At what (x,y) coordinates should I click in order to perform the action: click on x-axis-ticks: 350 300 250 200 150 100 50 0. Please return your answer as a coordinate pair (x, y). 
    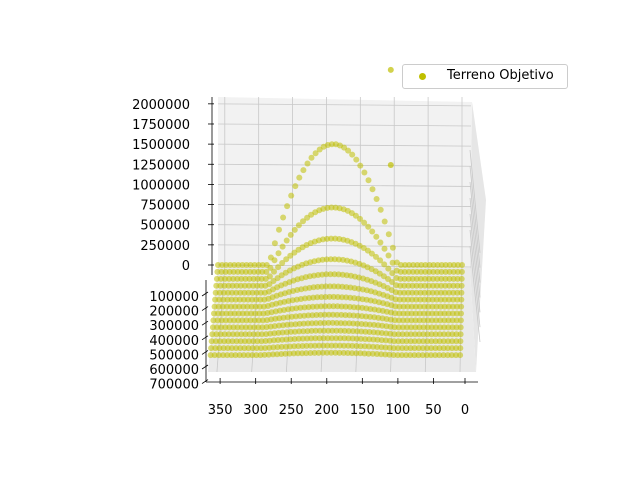
    Looking at the image, I should click on (338, 398).